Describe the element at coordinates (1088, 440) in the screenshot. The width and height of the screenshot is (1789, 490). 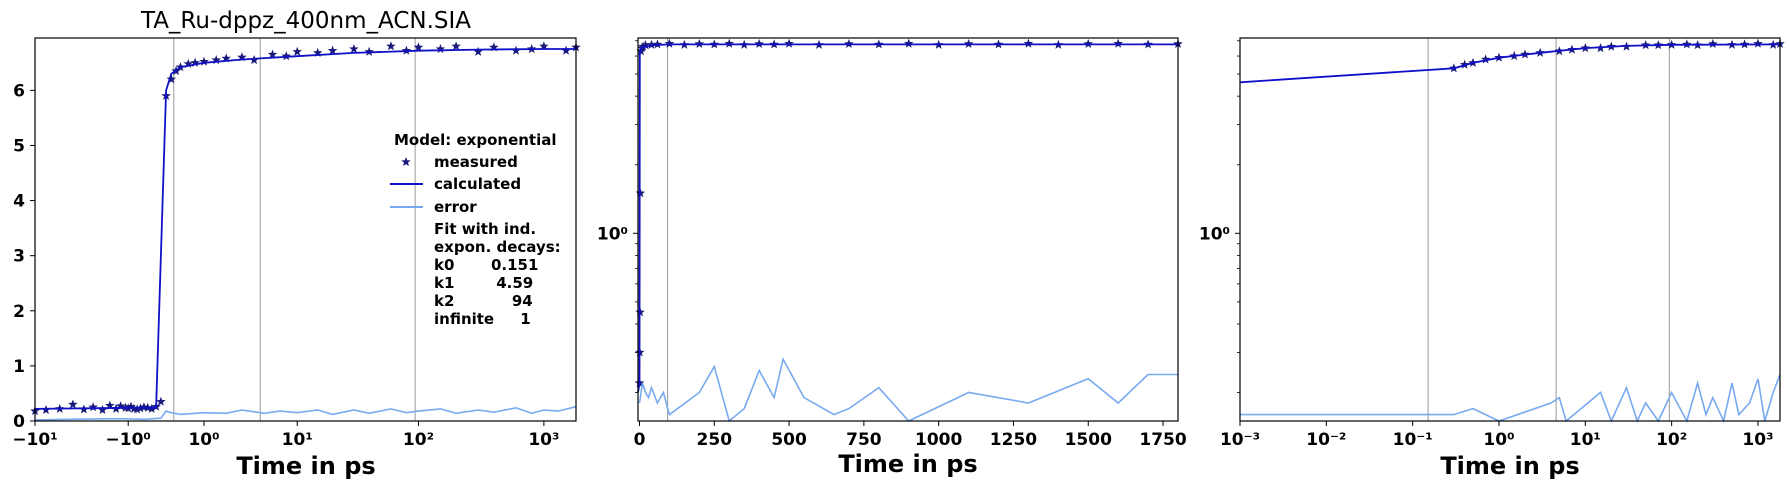
I see `panel-middle-xtick-label: 1500` at that location.